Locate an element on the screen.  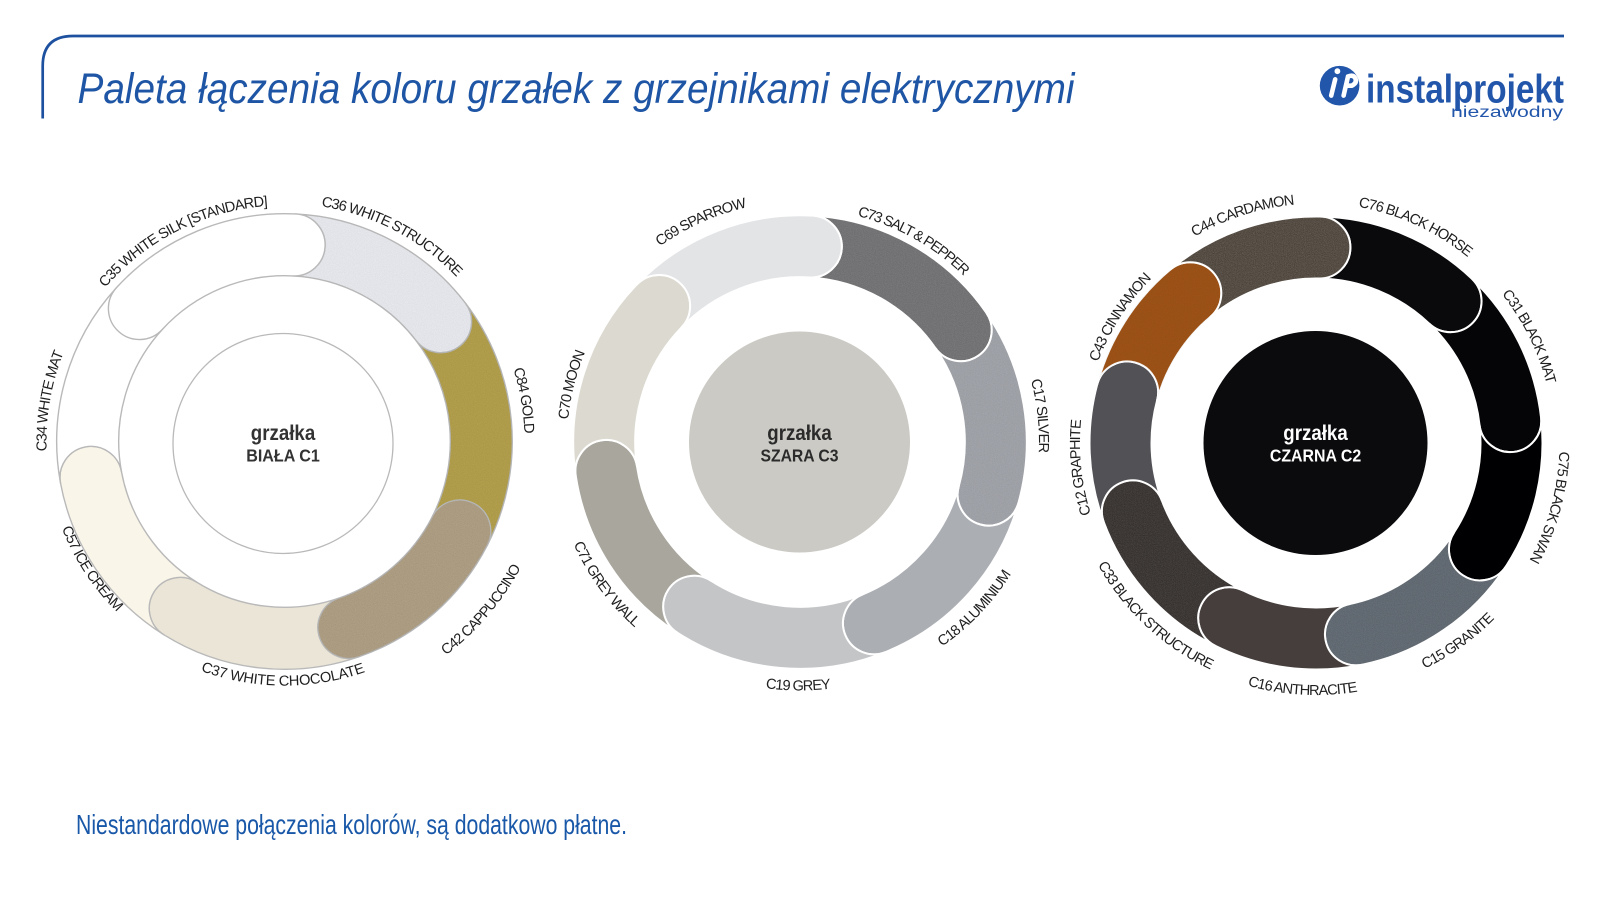
svg-text: SZARA C3 is located at coordinates (799, 456).